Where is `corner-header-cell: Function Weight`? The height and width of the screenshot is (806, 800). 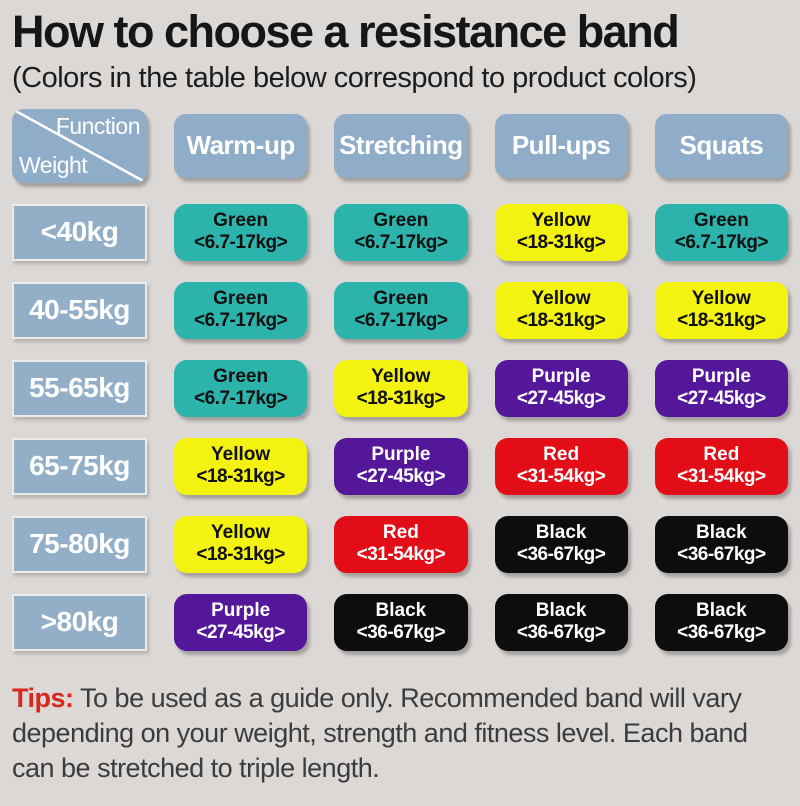 corner-header-cell: Function Weight is located at coordinates (79, 145).